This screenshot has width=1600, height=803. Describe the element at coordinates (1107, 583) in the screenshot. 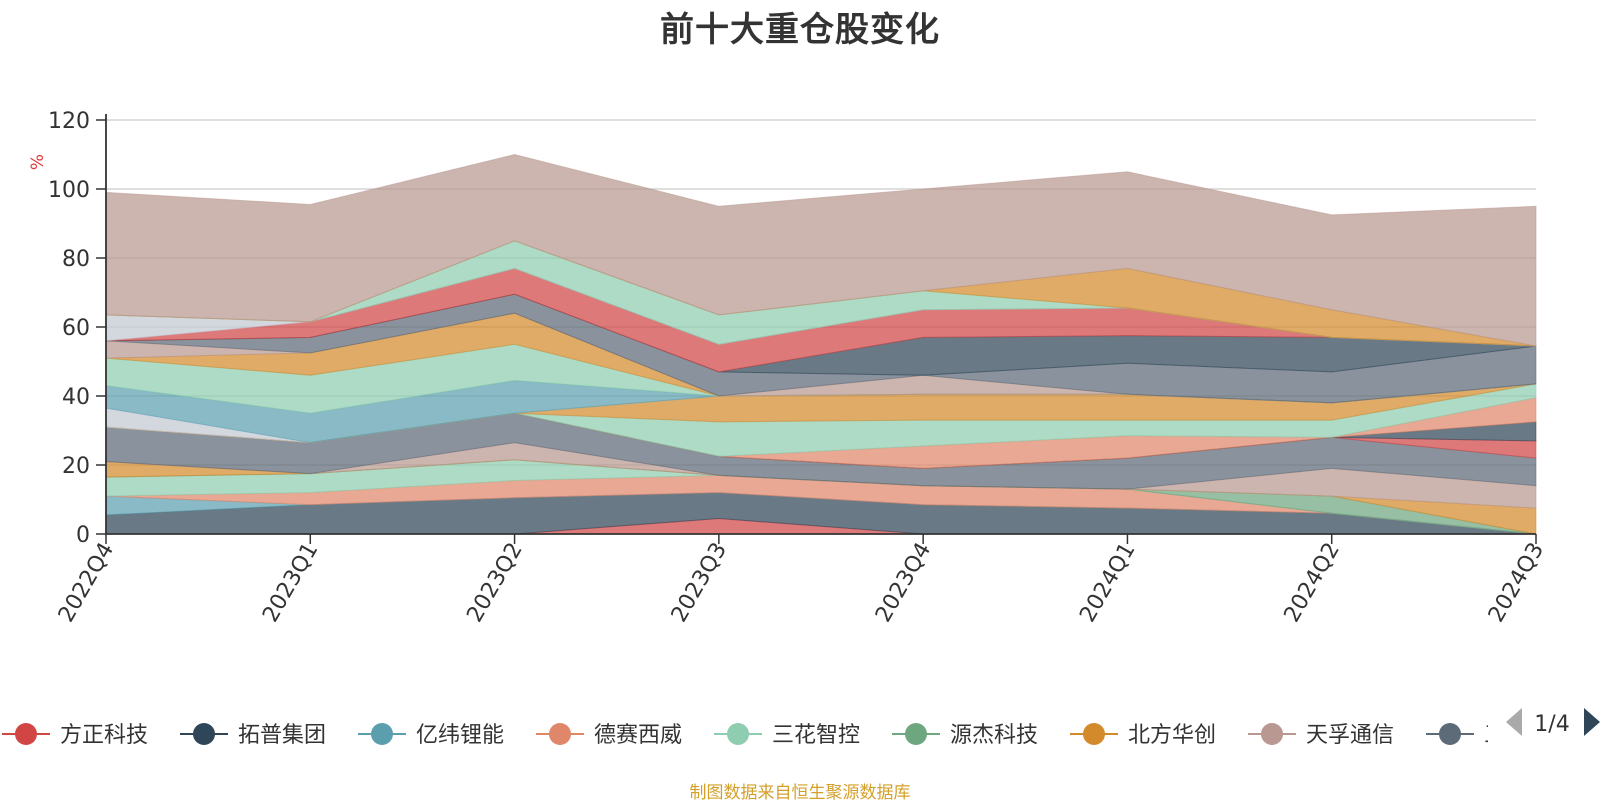

I see `x-tick-label: 2024Q1` at that location.